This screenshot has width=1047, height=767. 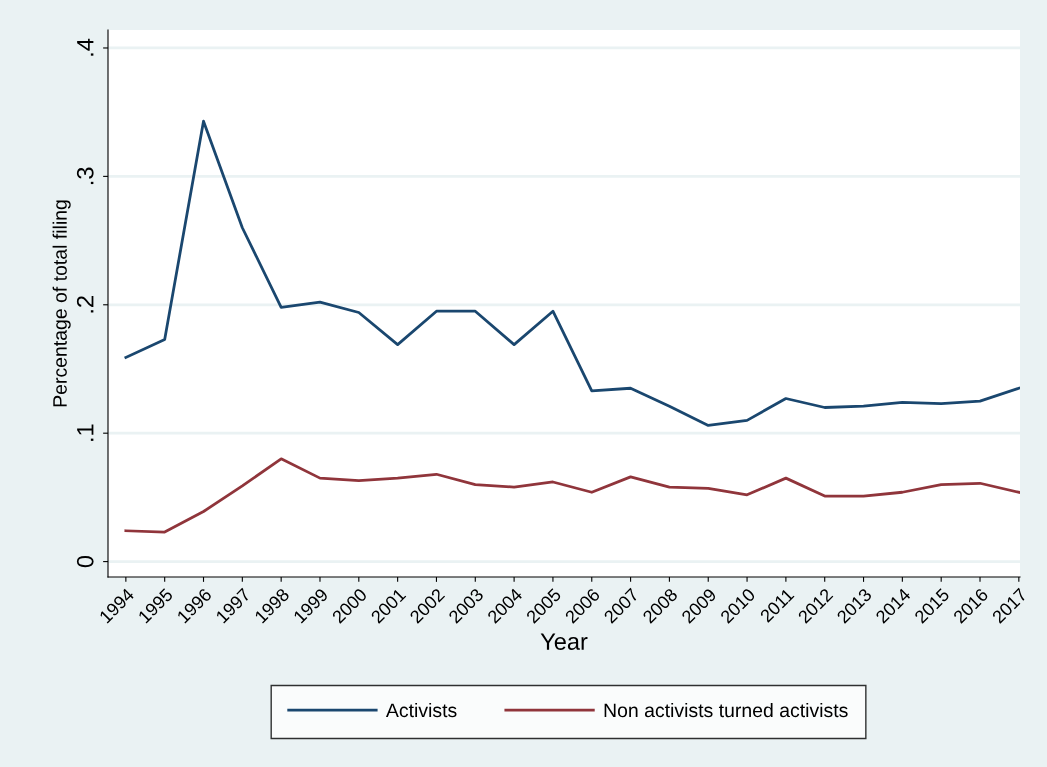 I want to click on legend-label: Activists, so click(x=421, y=710).